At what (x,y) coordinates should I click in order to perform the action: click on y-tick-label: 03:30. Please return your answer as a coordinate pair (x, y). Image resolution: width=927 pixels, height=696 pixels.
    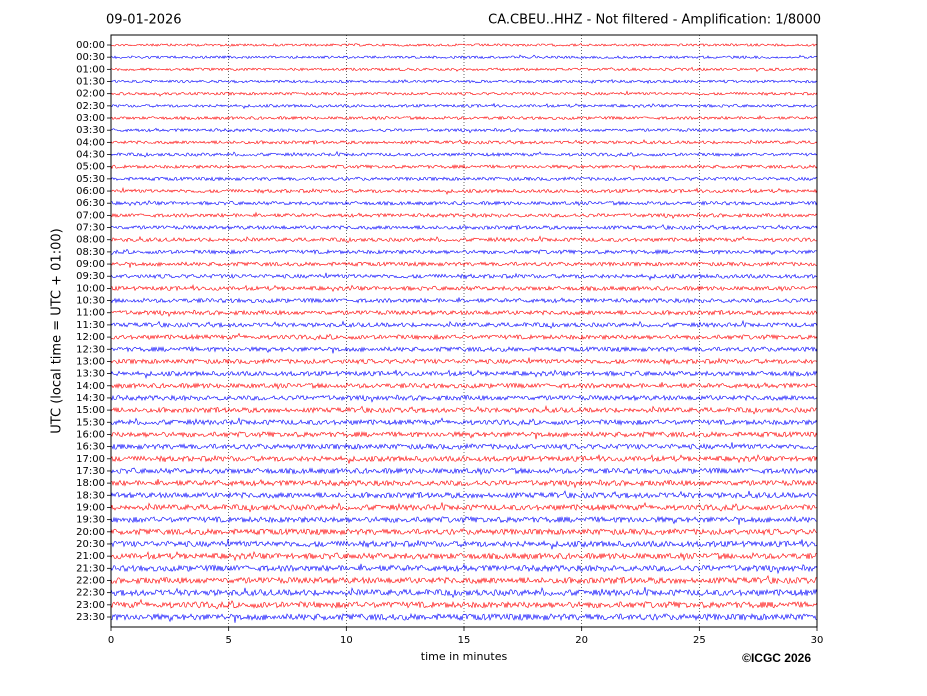
    Looking at the image, I should click on (90, 130).